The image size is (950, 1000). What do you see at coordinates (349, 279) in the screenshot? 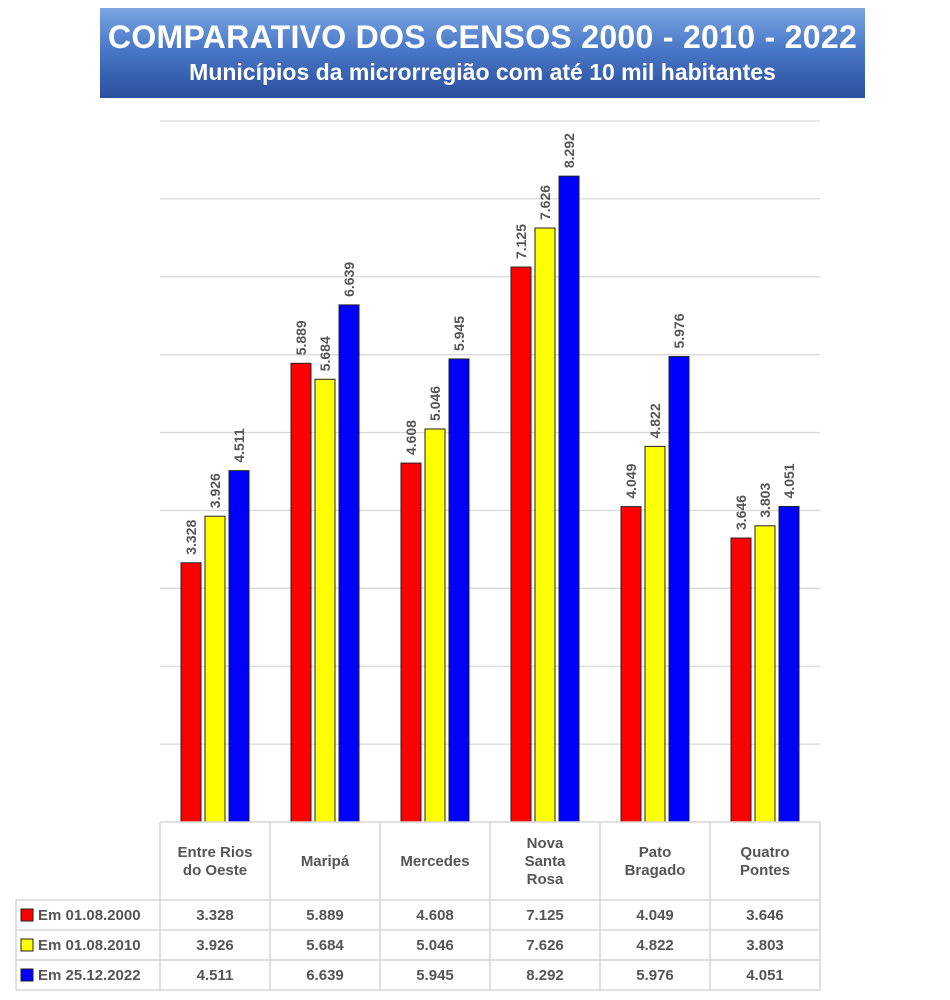
I see `data-label: 6.639` at bounding box center [349, 279].